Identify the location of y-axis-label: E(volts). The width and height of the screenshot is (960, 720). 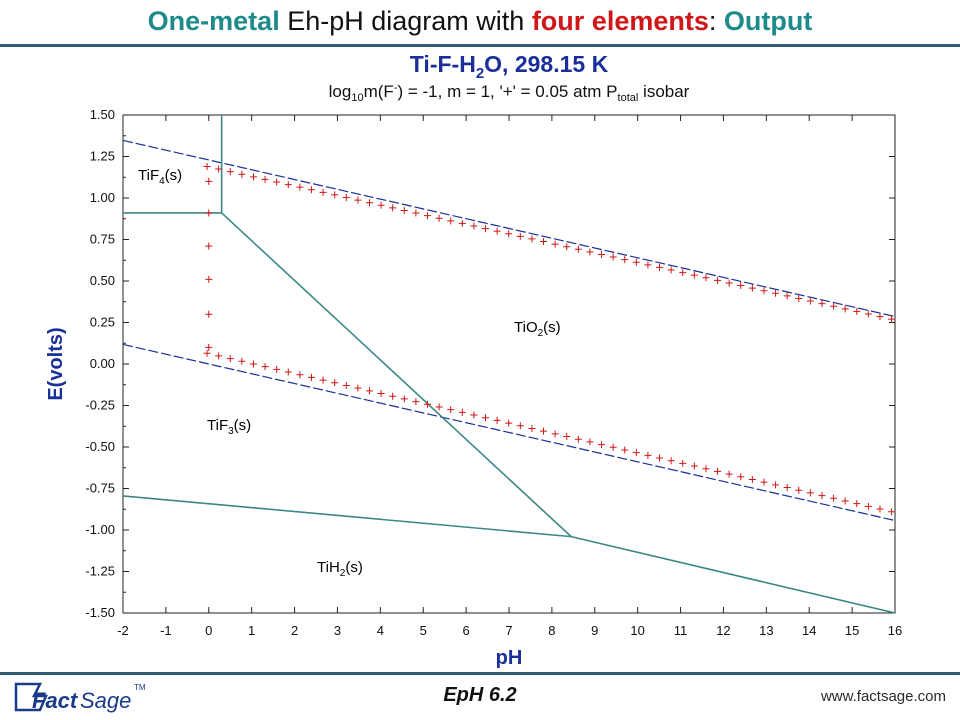
(56, 363).